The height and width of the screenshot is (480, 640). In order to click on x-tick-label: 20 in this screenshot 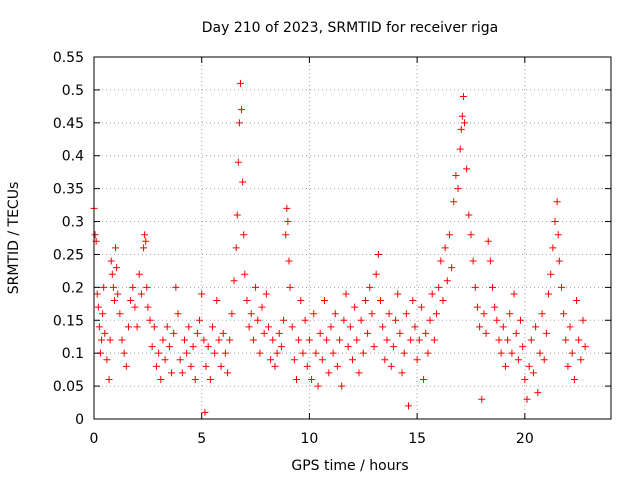, I will do `click(525, 439)`.